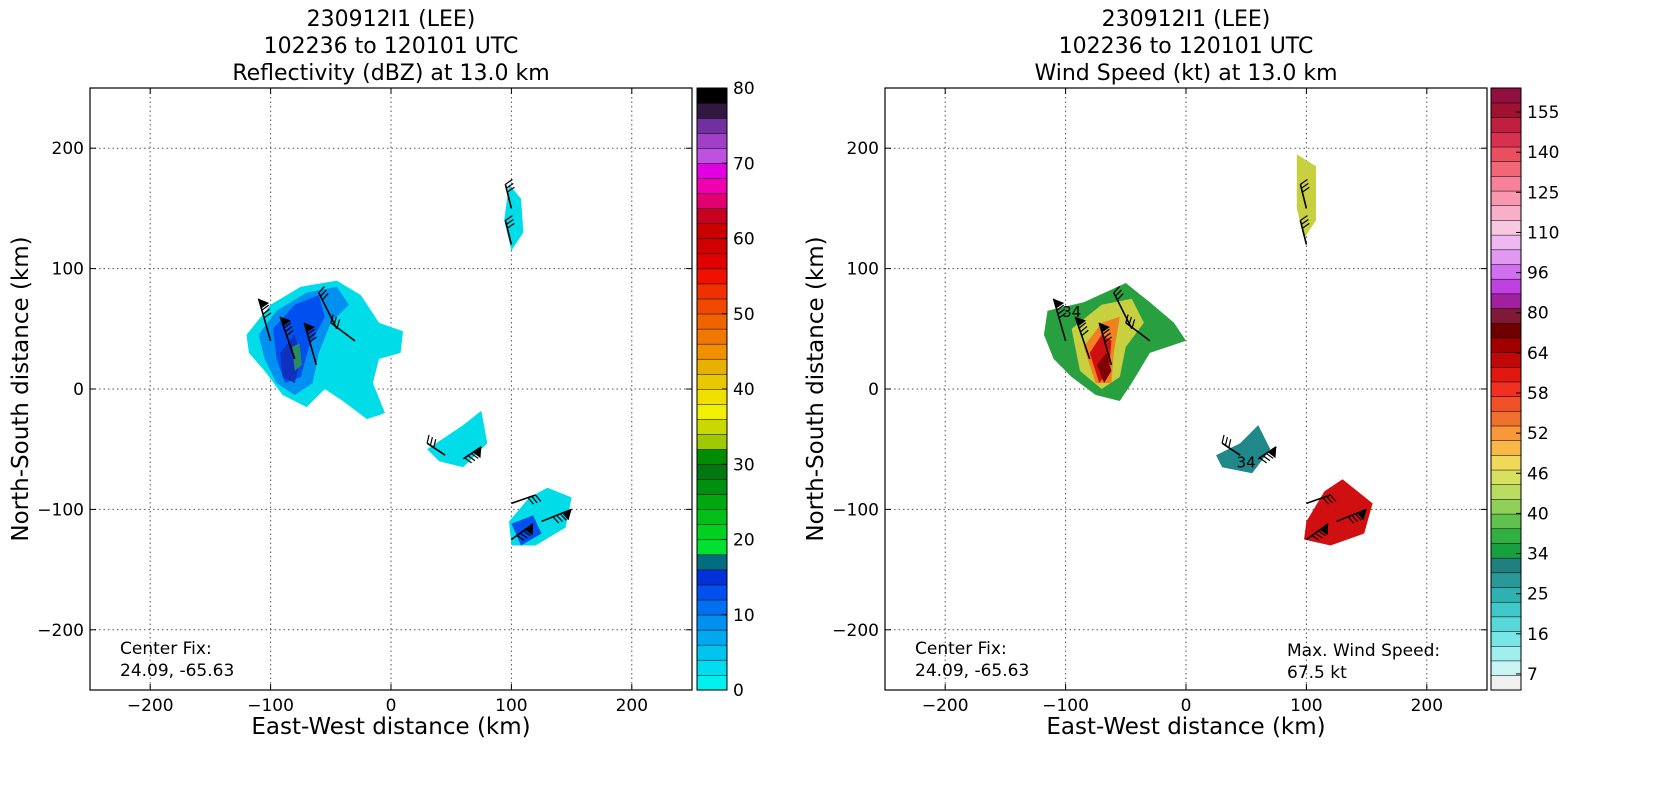 The width and height of the screenshot is (1655, 787). Describe the element at coordinates (1363, 651) in the screenshot. I see `max-wind-text: Max. Wind Speed:` at that location.